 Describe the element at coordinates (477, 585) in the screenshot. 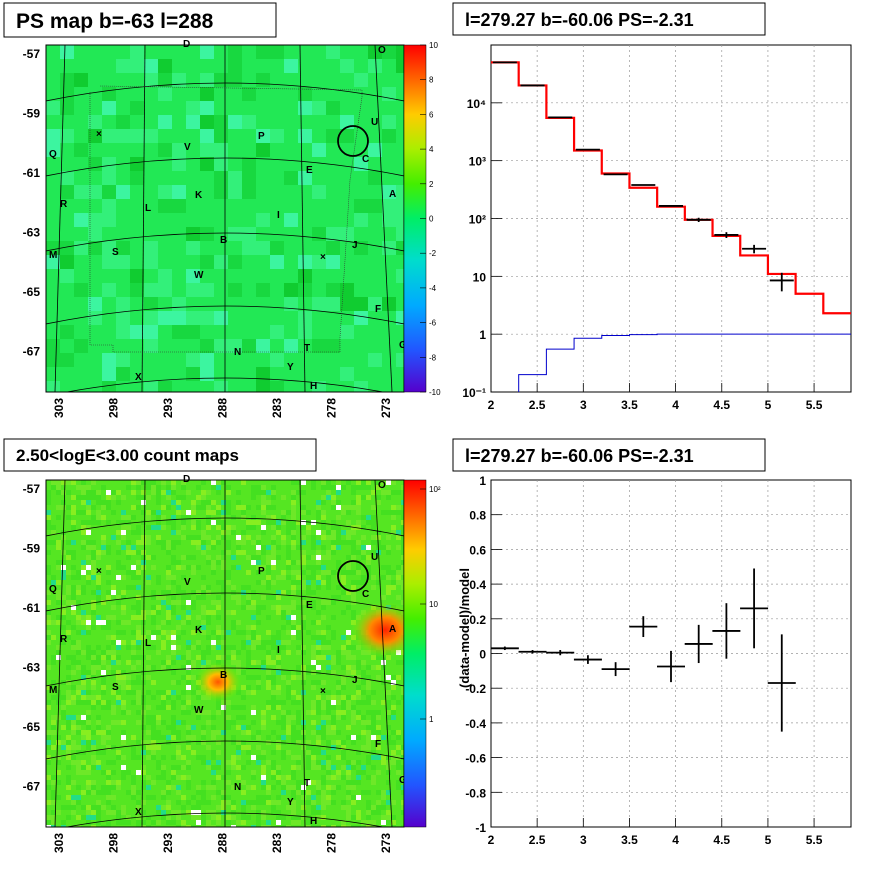

I see `y-tick-label: 0.4` at that location.